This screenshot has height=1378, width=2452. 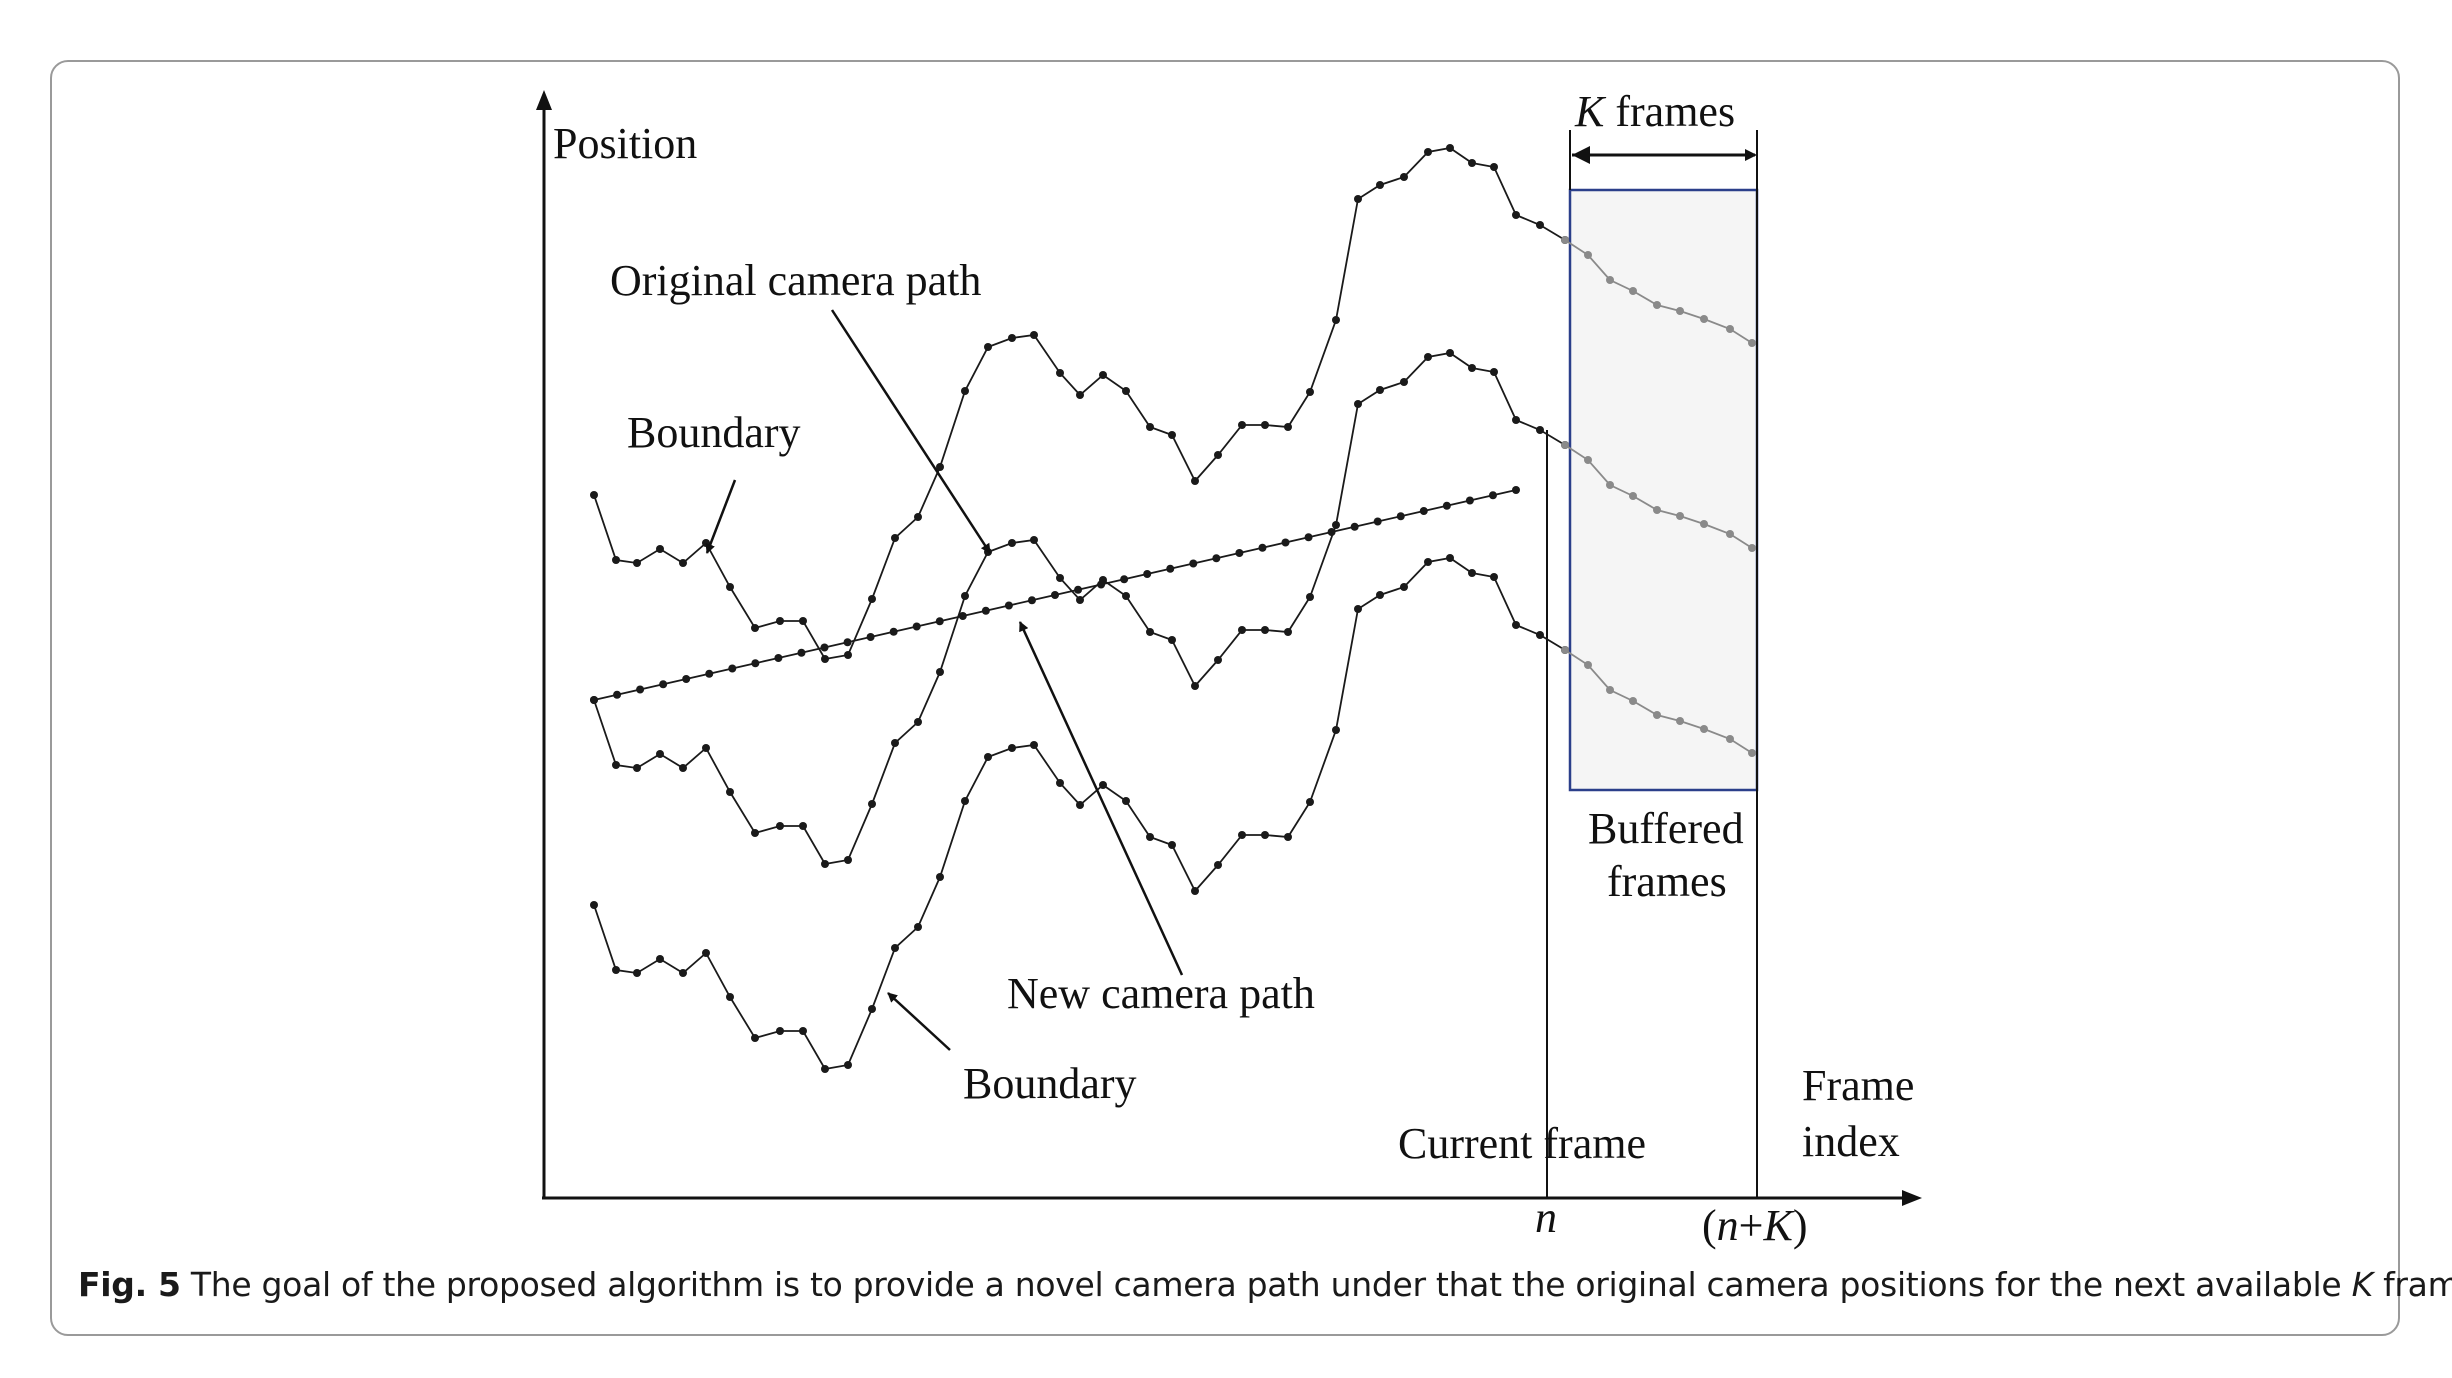 What do you see at coordinates (1663, 490) in the screenshot?
I see `buffer-box` at bounding box center [1663, 490].